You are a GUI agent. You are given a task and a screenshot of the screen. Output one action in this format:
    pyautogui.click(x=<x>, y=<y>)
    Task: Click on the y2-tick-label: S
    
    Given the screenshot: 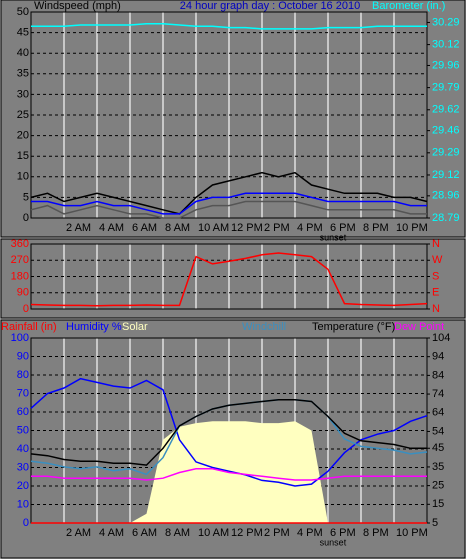 What is the action you would take?
    pyautogui.click(x=435, y=276)
    